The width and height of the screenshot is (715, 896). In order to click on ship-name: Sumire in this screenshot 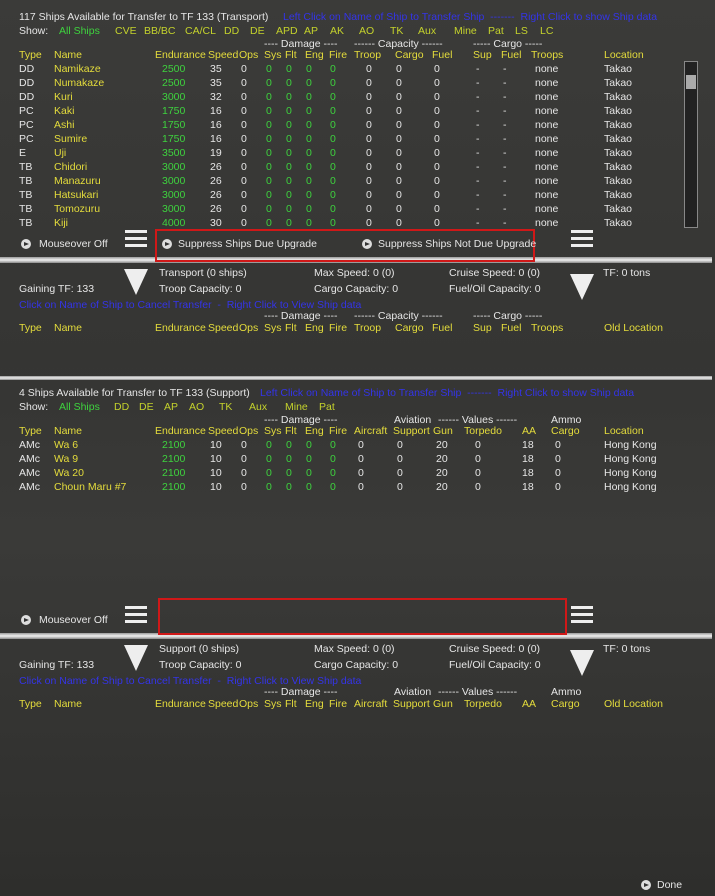, I will do `click(71, 139)`.